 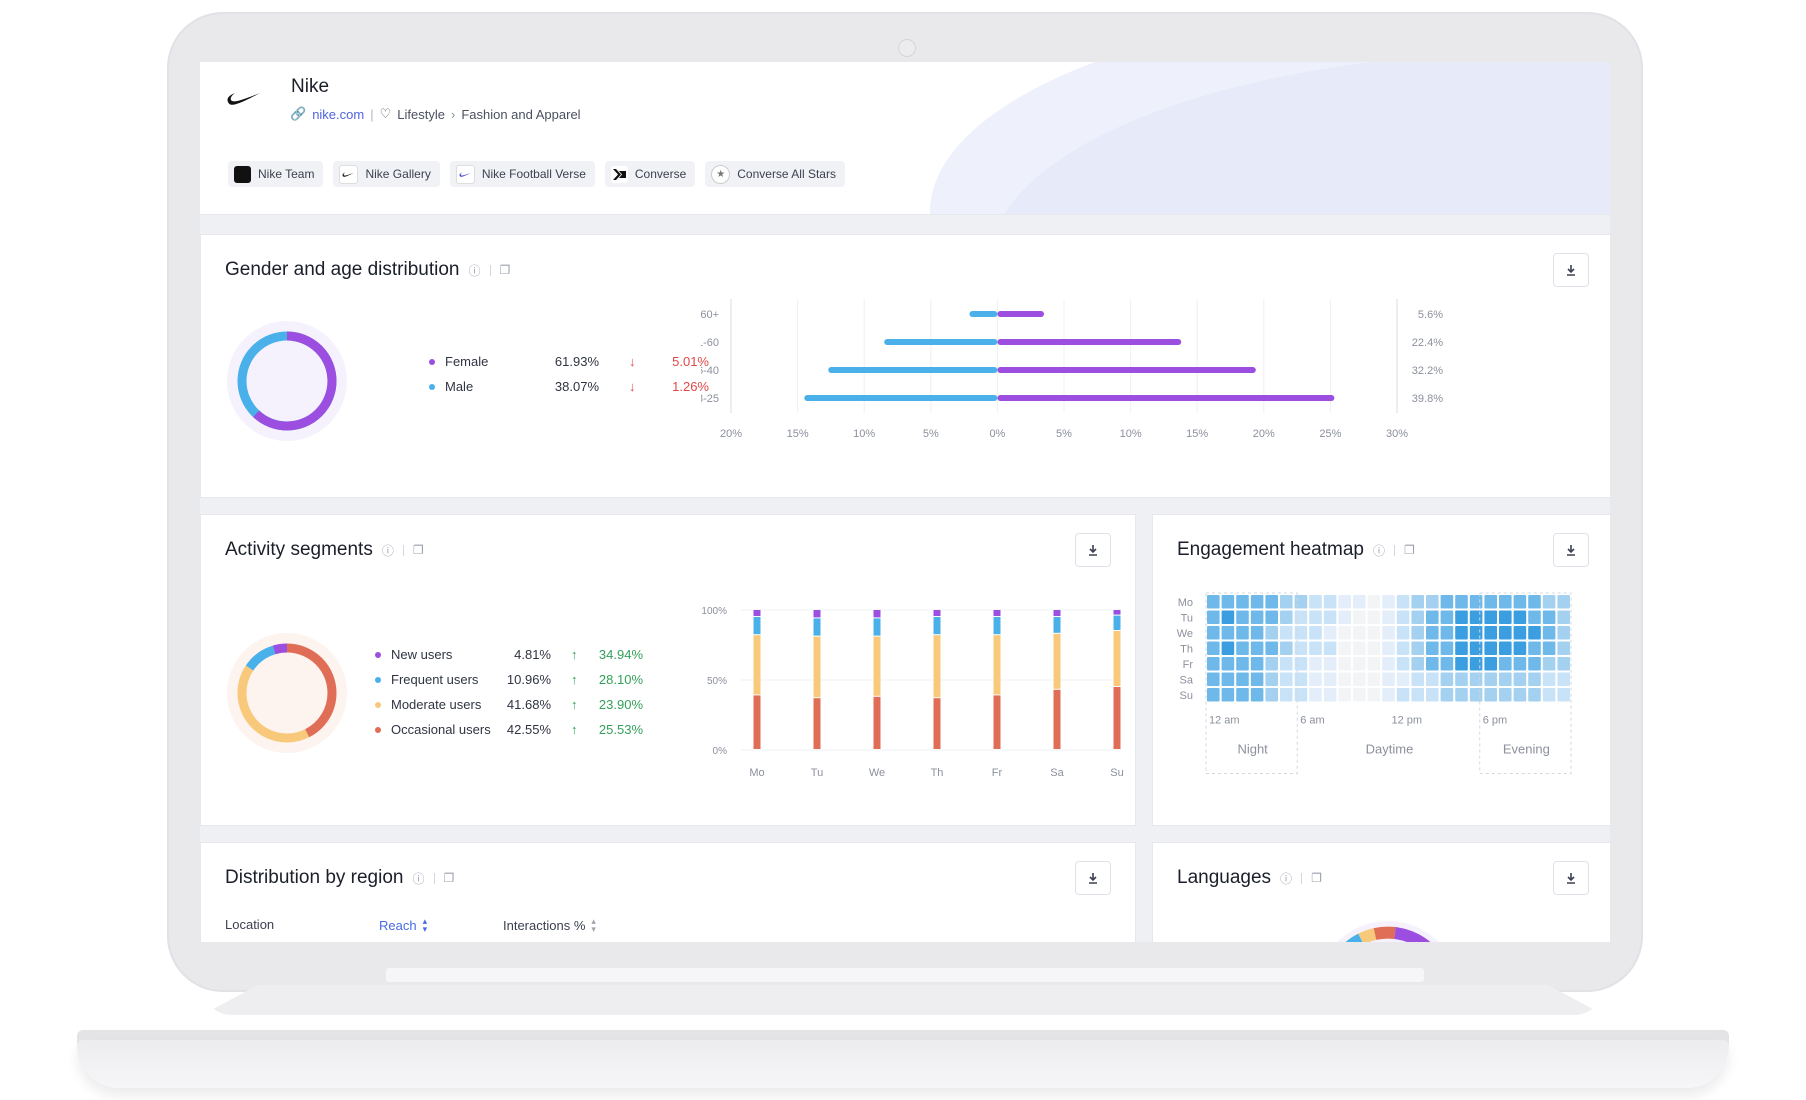 What do you see at coordinates (650, 174) in the screenshot?
I see `account-chip: Converse` at bounding box center [650, 174].